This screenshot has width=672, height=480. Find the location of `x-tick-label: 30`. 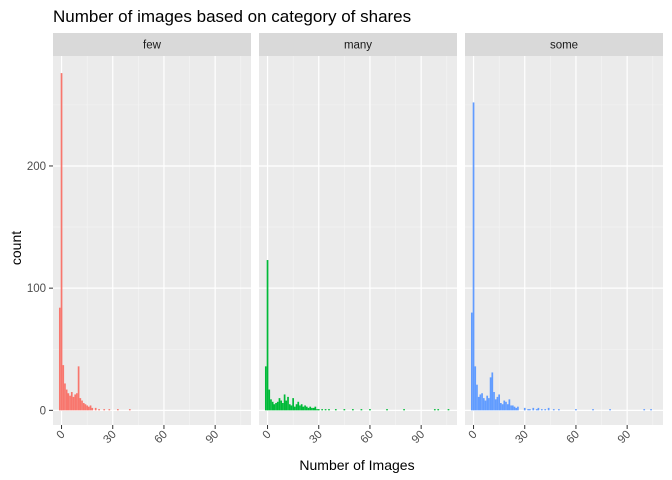

x-tick-label: 30 is located at coordinates (522, 438).